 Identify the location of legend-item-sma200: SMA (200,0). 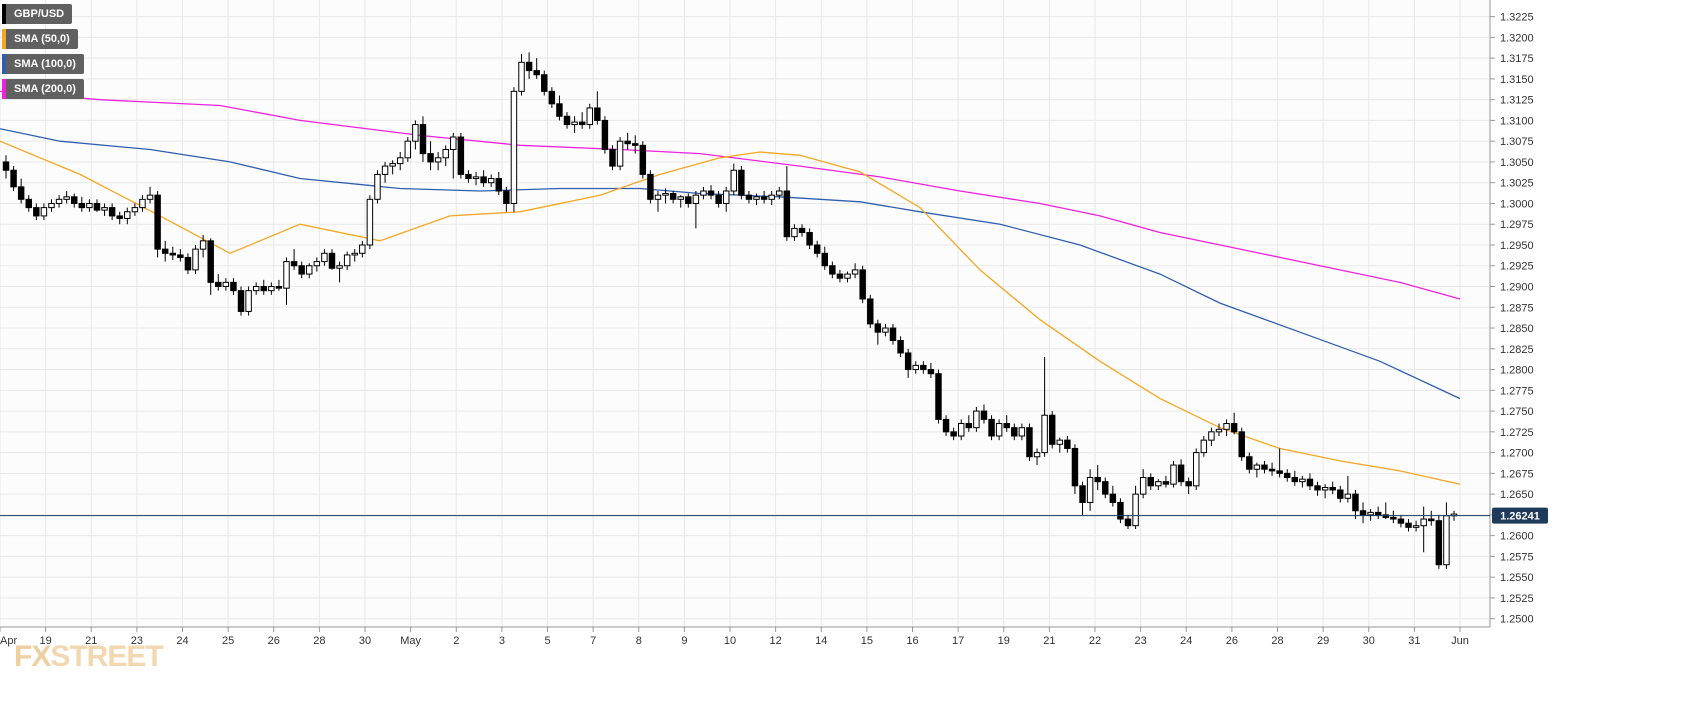
(43, 89).